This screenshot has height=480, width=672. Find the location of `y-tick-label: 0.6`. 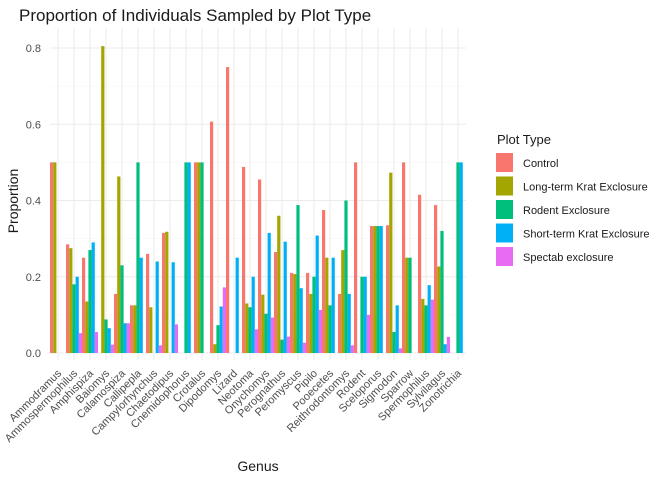

y-tick-label: 0.6 is located at coordinates (33, 125).